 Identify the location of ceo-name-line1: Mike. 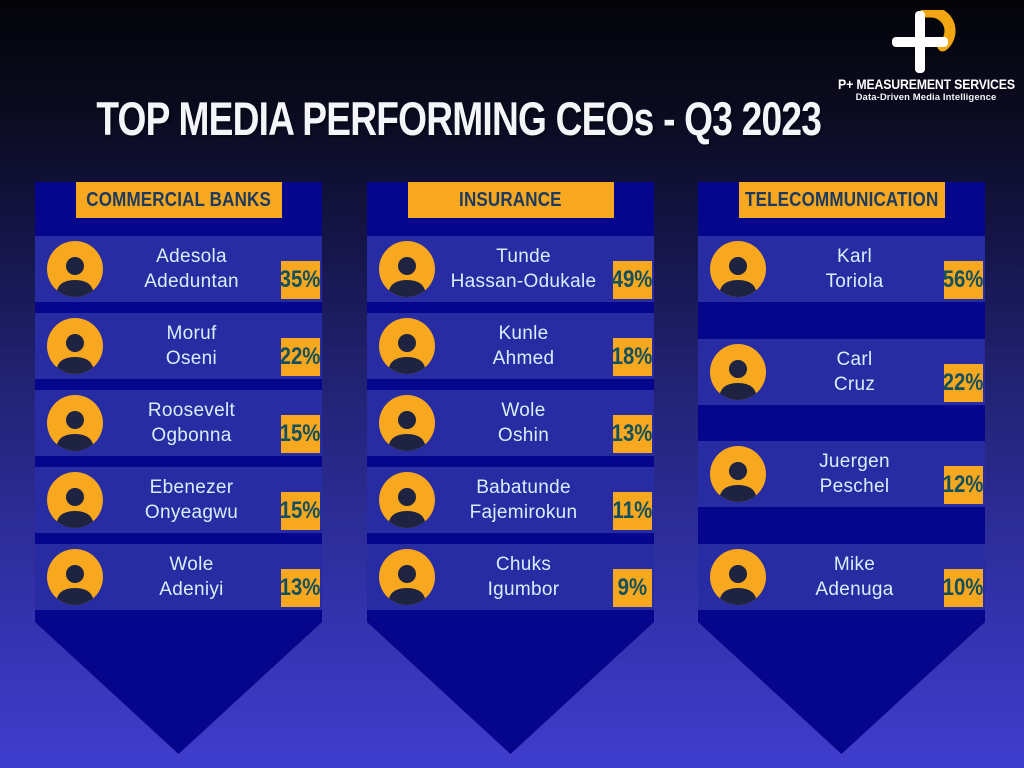
(854, 564).